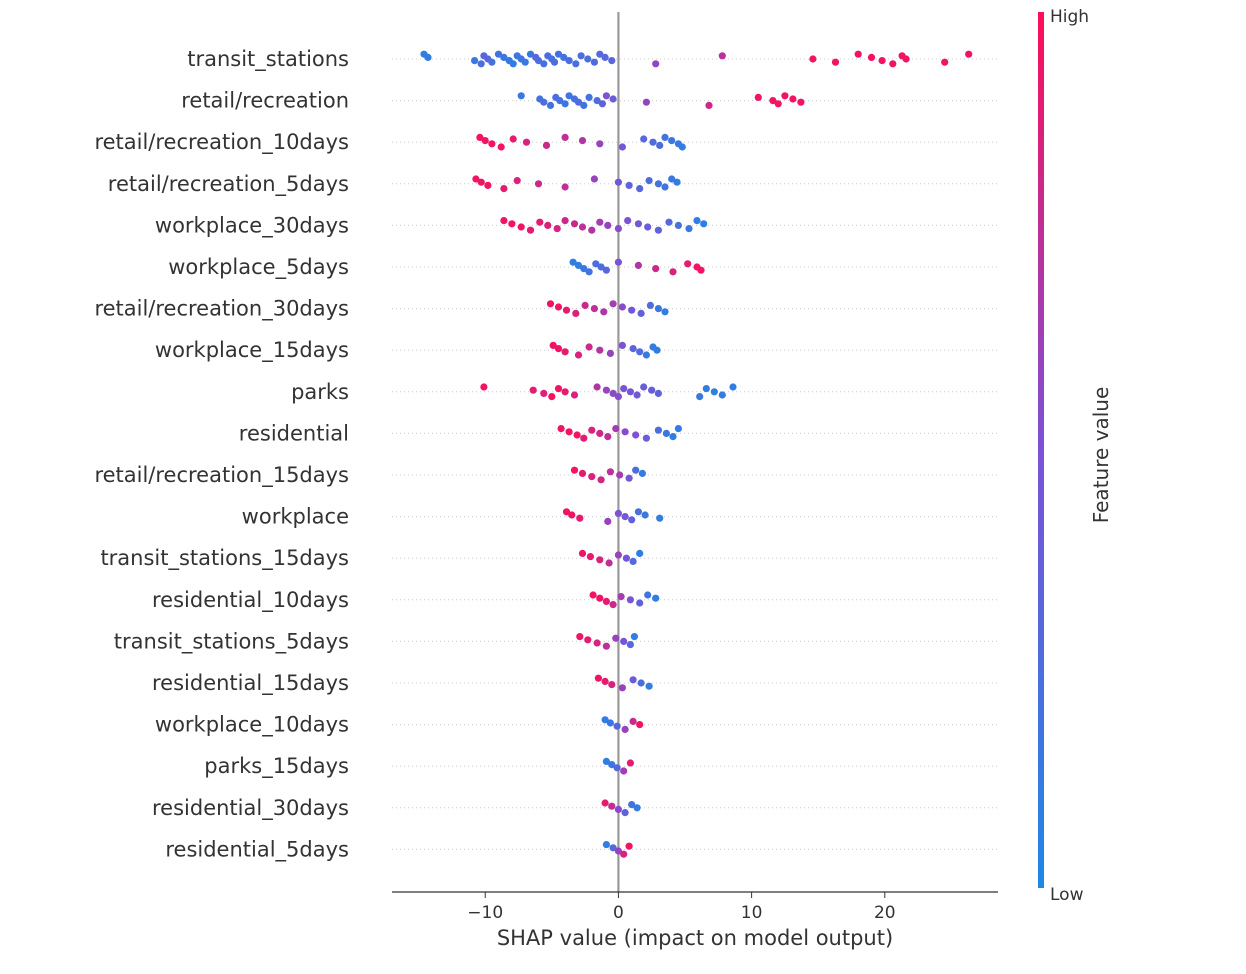 This screenshot has height=974, width=1246. I want to click on x-ticks: −10 0 10 20, so click(681, 907).